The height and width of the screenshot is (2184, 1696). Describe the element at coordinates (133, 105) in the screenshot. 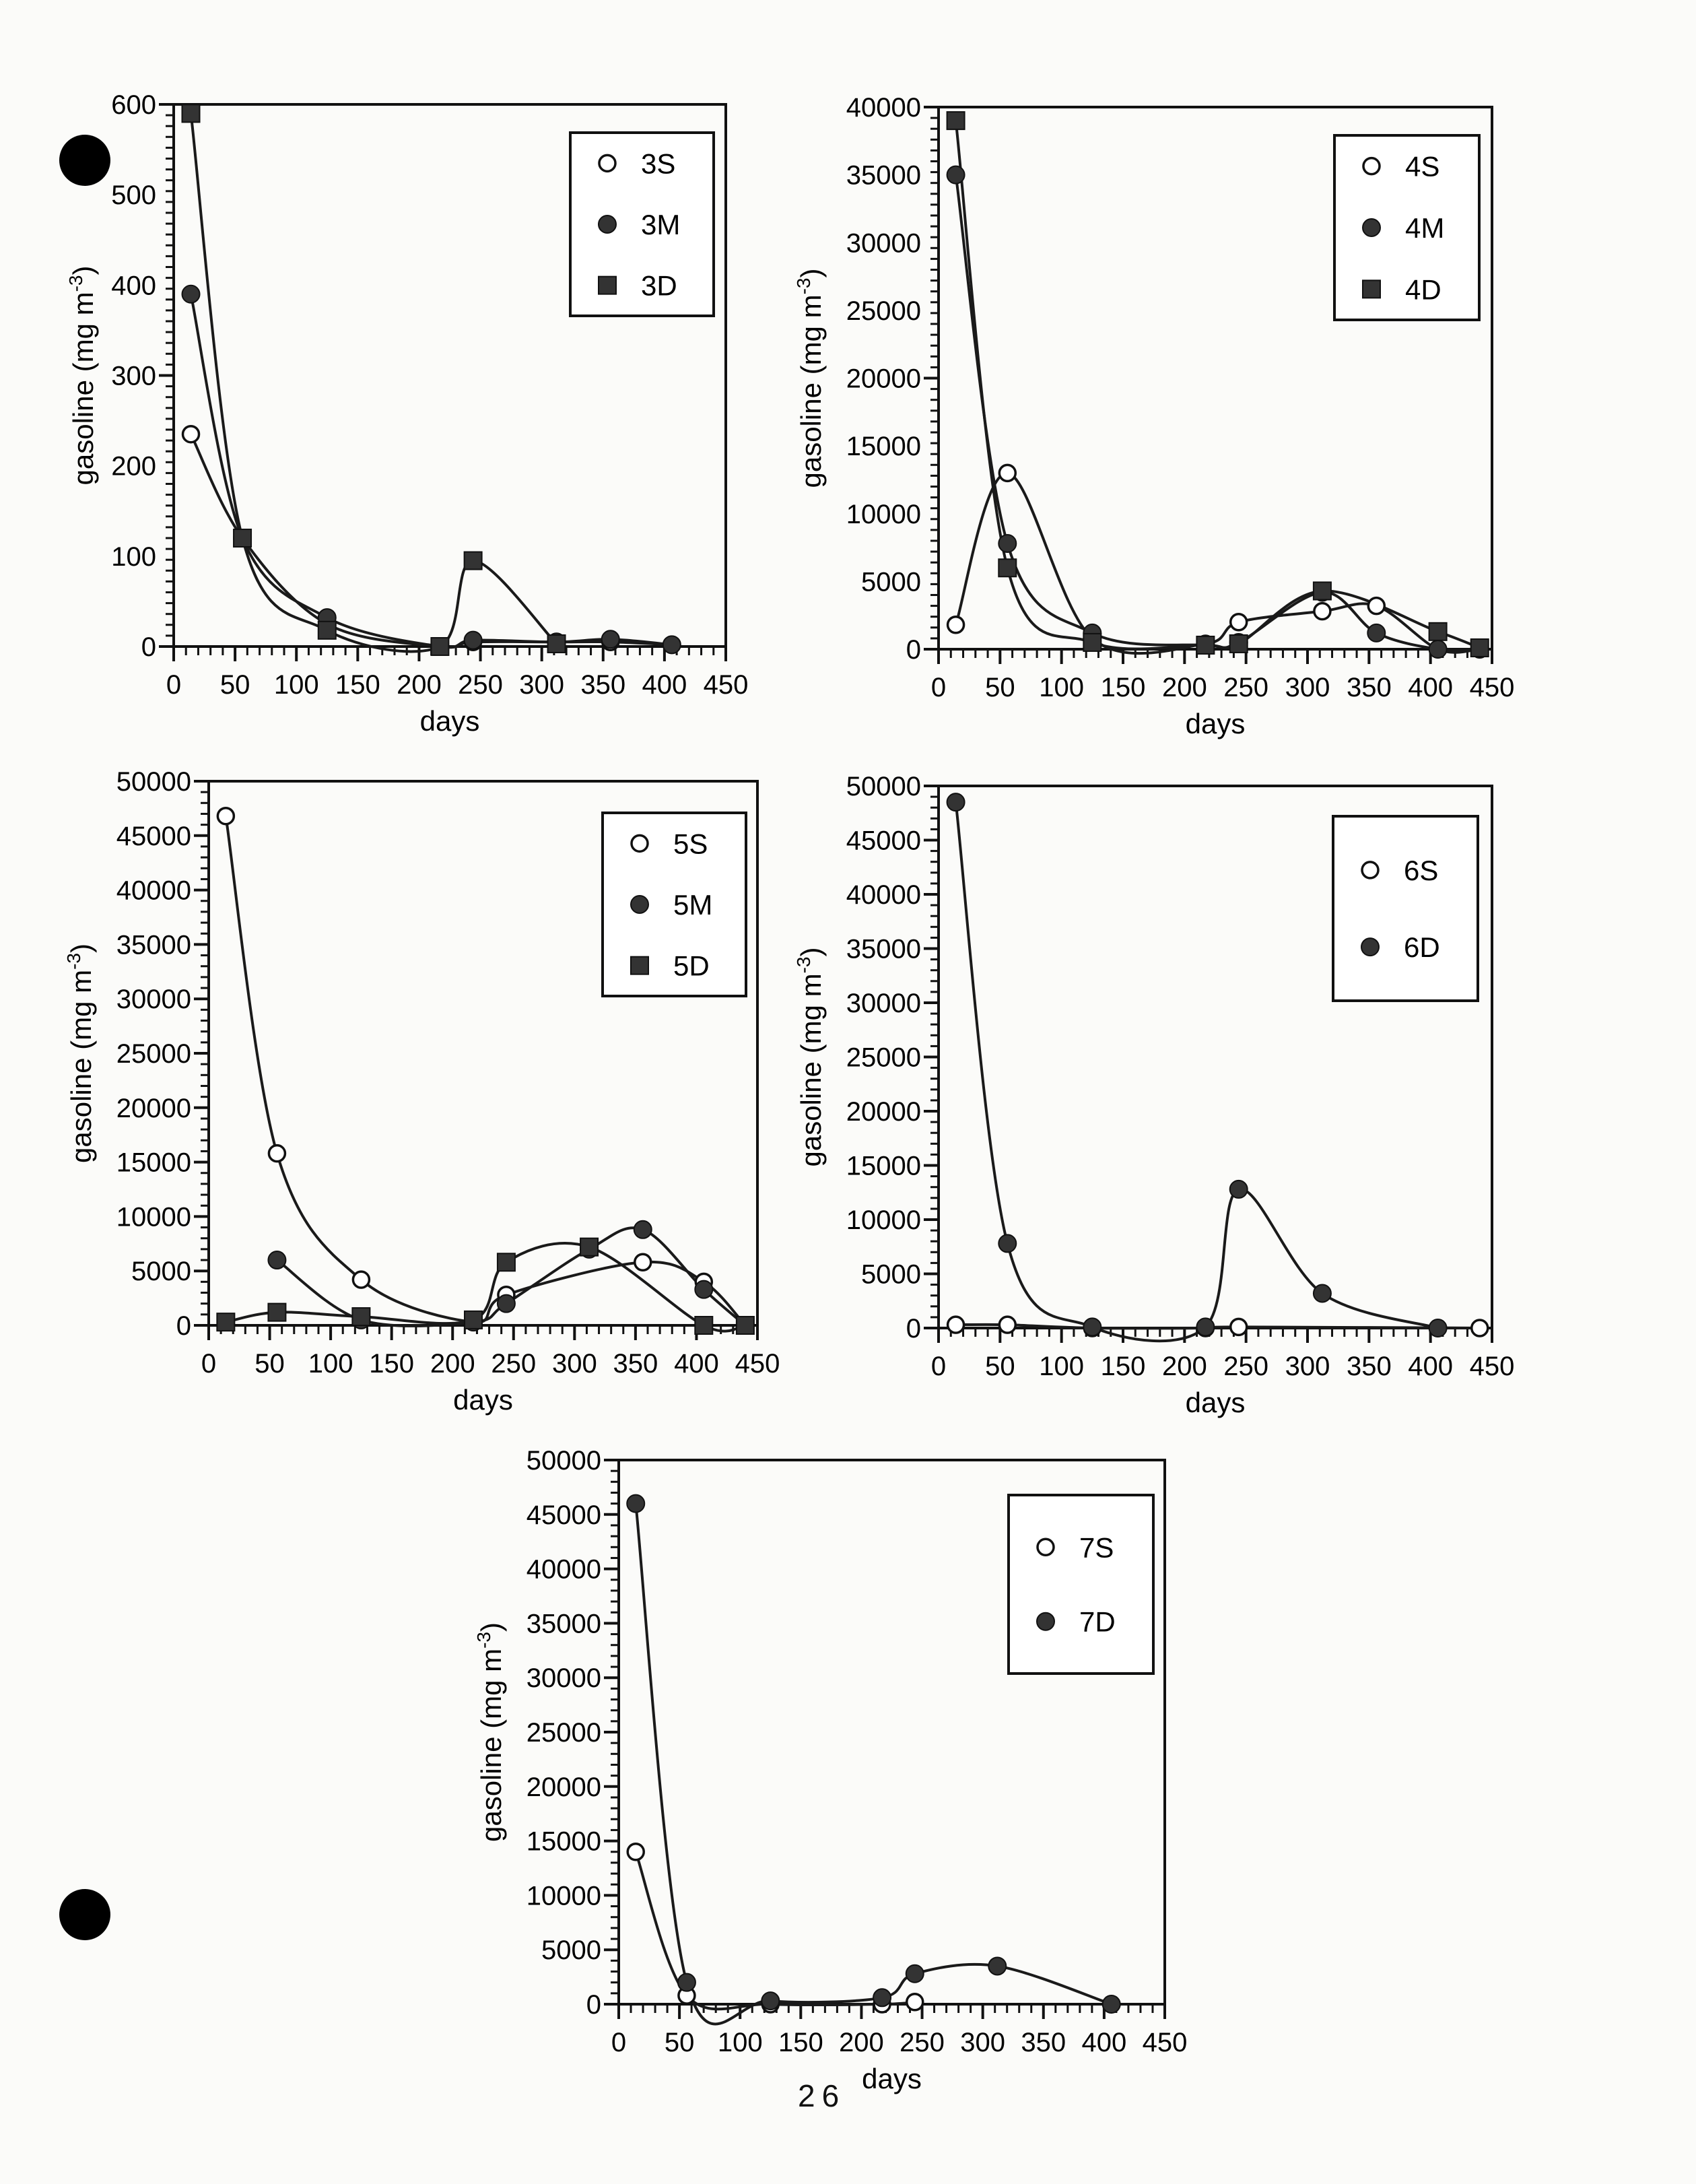

I see `y-tick-label: 600` at that location.